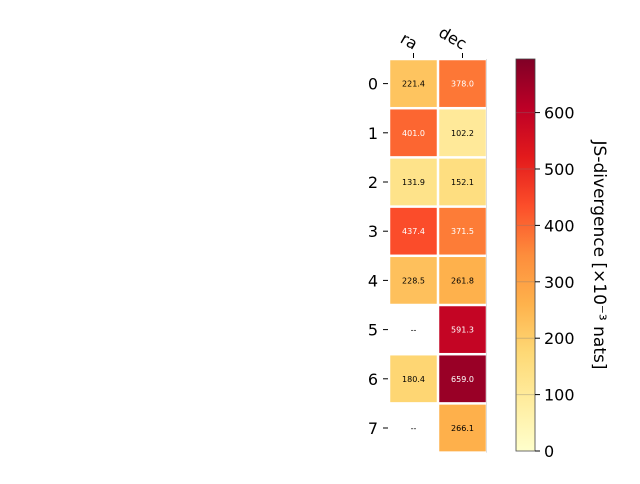  What do you see at coordinates (373, 280) in the screenshot?
I see `row-tick-label: 4` at bounding box center [373, 280].